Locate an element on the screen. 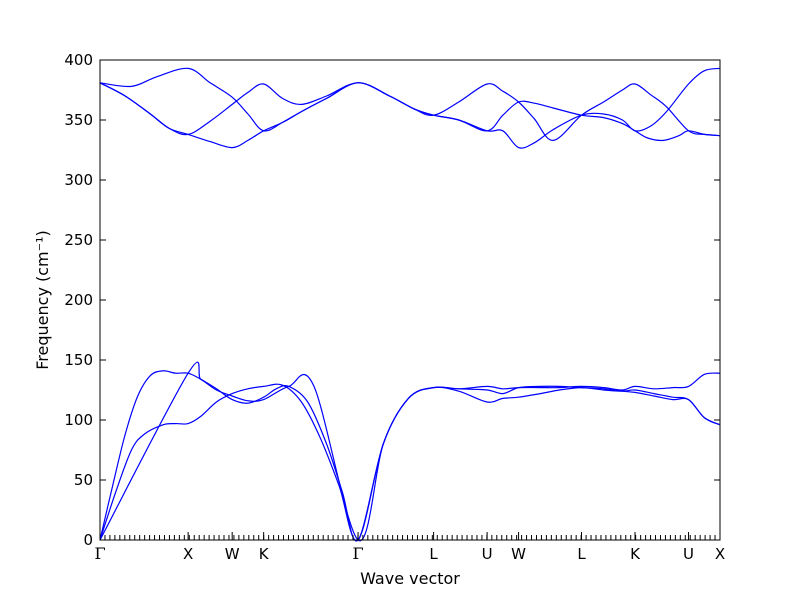 This screenshot has height=600, width=800. y-axis-label: Frequency (cm⁻¹) is located at coordinates (42, 299).